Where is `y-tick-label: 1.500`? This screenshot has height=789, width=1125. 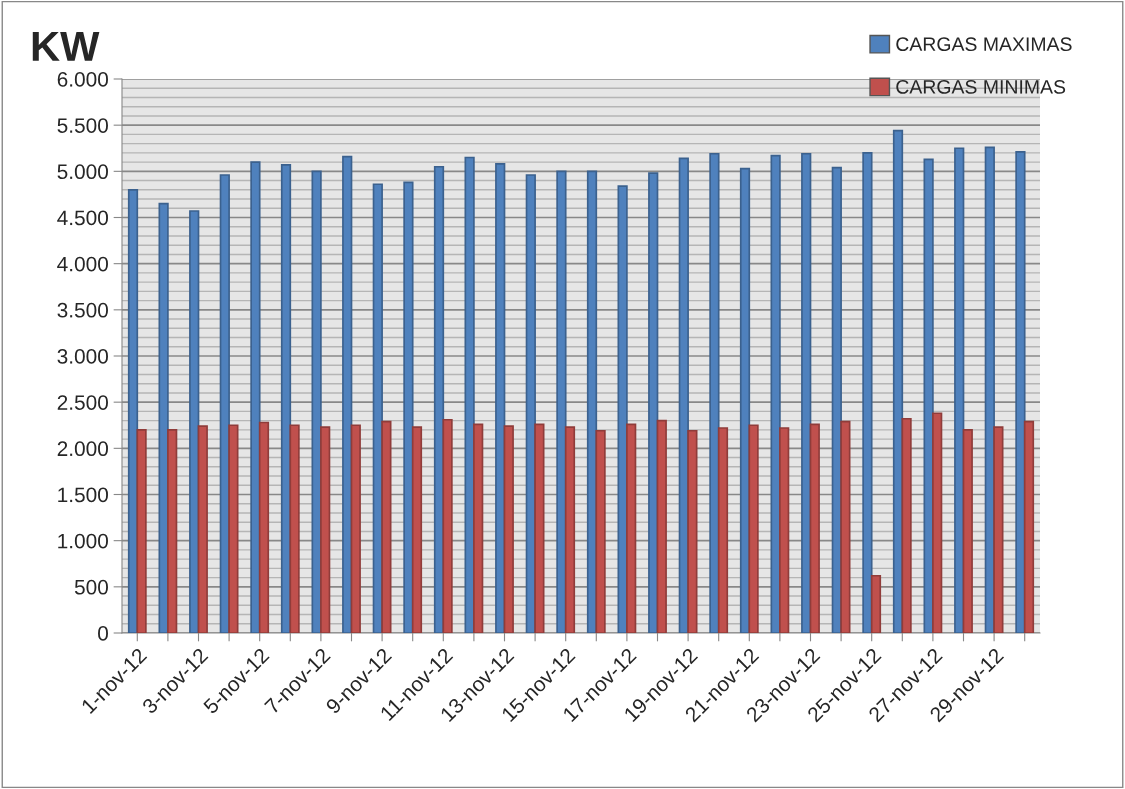
y-tick-label: 1.500 is located at coordinates (83, 495).